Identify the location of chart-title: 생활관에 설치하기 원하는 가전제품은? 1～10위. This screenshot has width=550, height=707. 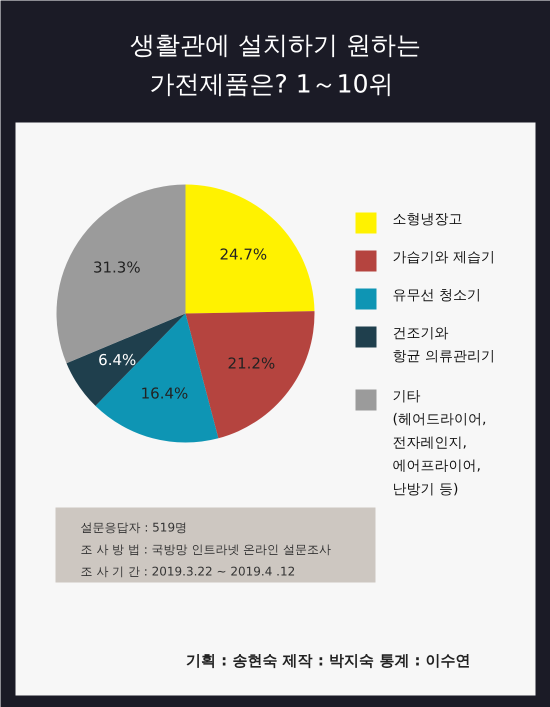
(275, 64).